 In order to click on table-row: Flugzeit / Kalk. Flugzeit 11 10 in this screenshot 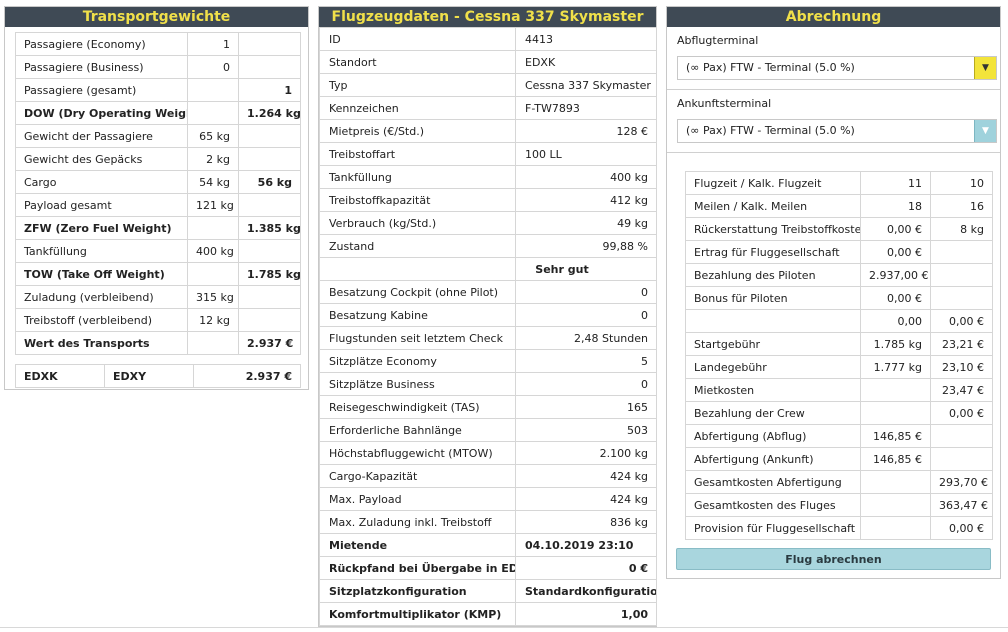, I will do `click(839, 183)`.